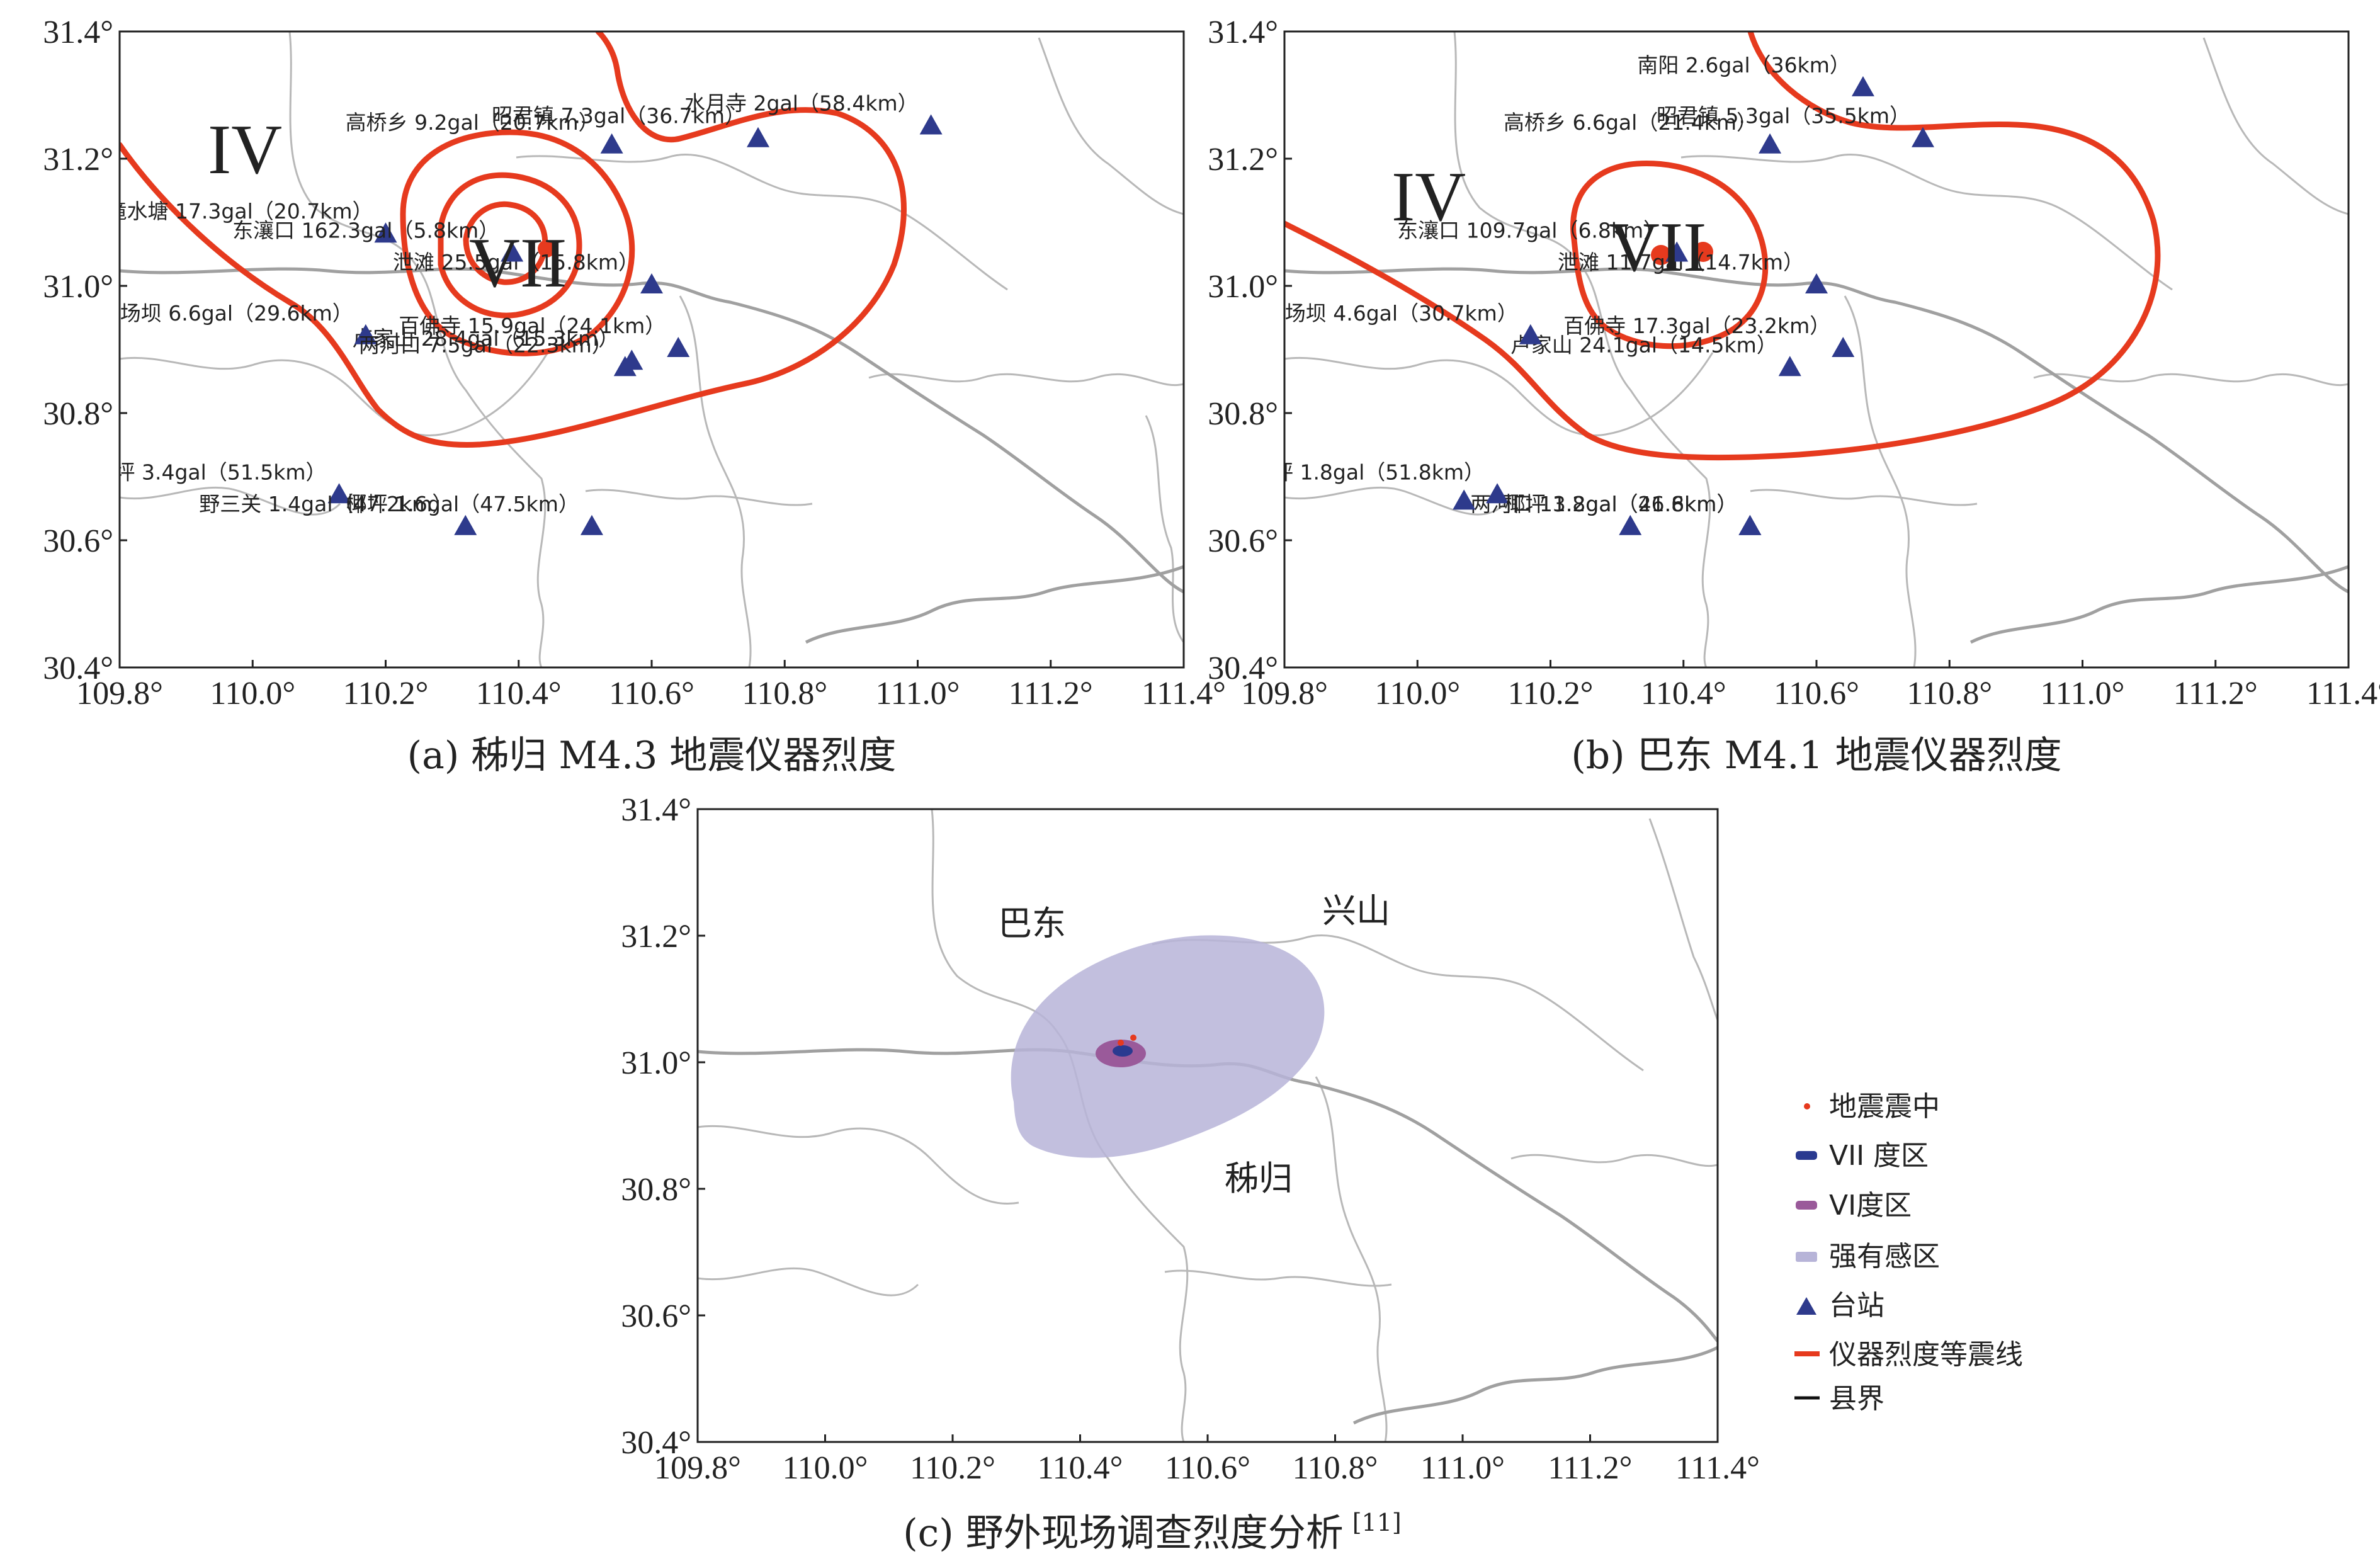 The width and height of the screenshot is (2380, 1566). Describe the element at coordinates (78, 414) in the screenshot. I see `y-tick-label: 30.8°` at that location.